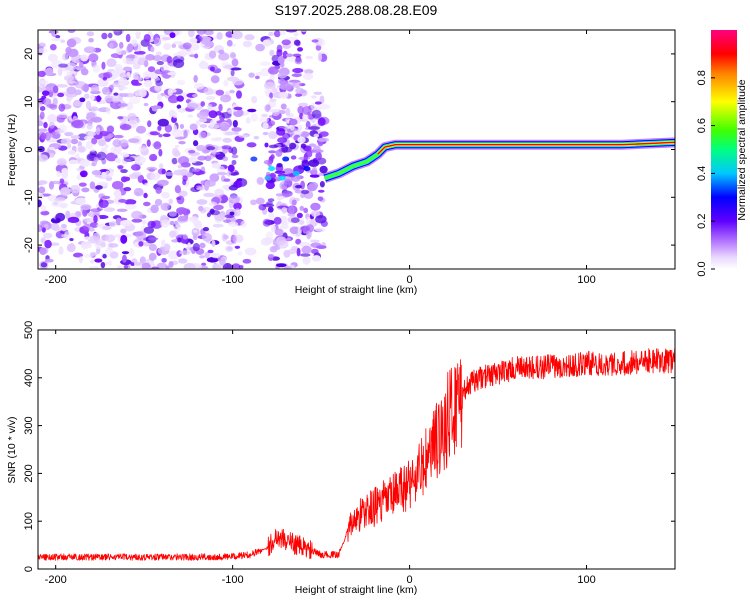  What do you see at coordinates (356, 10) in the screenshot?
I see `chart-title: S197.2025.288.08.28.E09` at bounding box center [356, 10].